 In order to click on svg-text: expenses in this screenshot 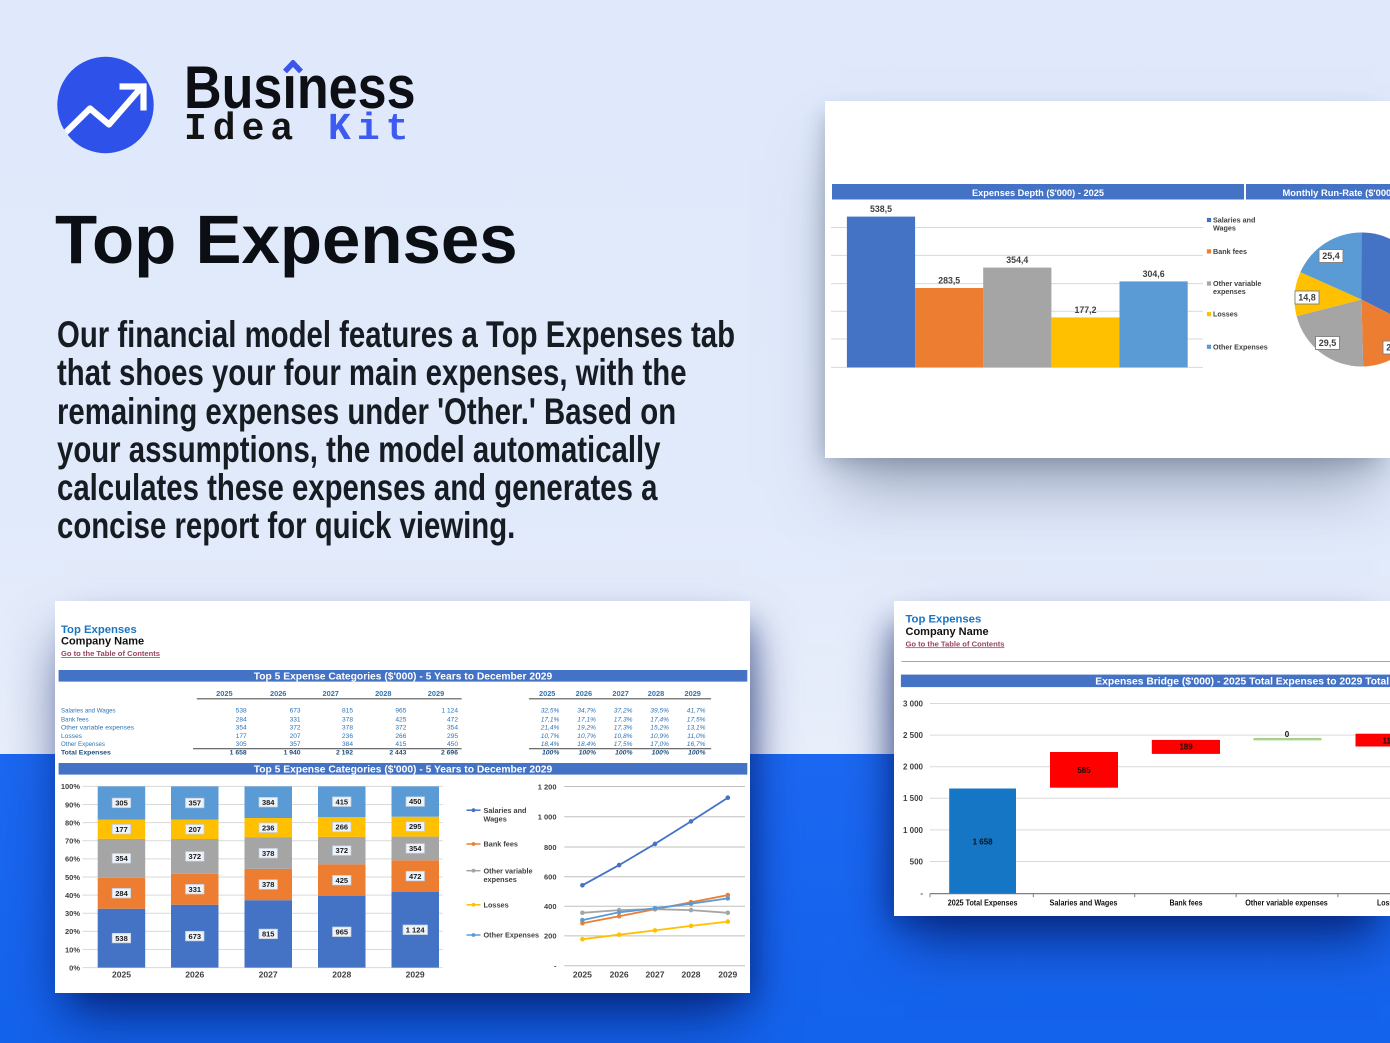, I will do `click(1229, 291)`.